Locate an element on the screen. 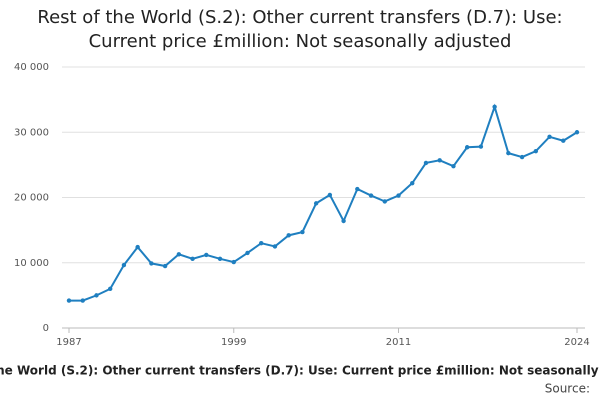 The image size is (600, 400). x-tick-label: 1987 is located at coordinates (68, 342).